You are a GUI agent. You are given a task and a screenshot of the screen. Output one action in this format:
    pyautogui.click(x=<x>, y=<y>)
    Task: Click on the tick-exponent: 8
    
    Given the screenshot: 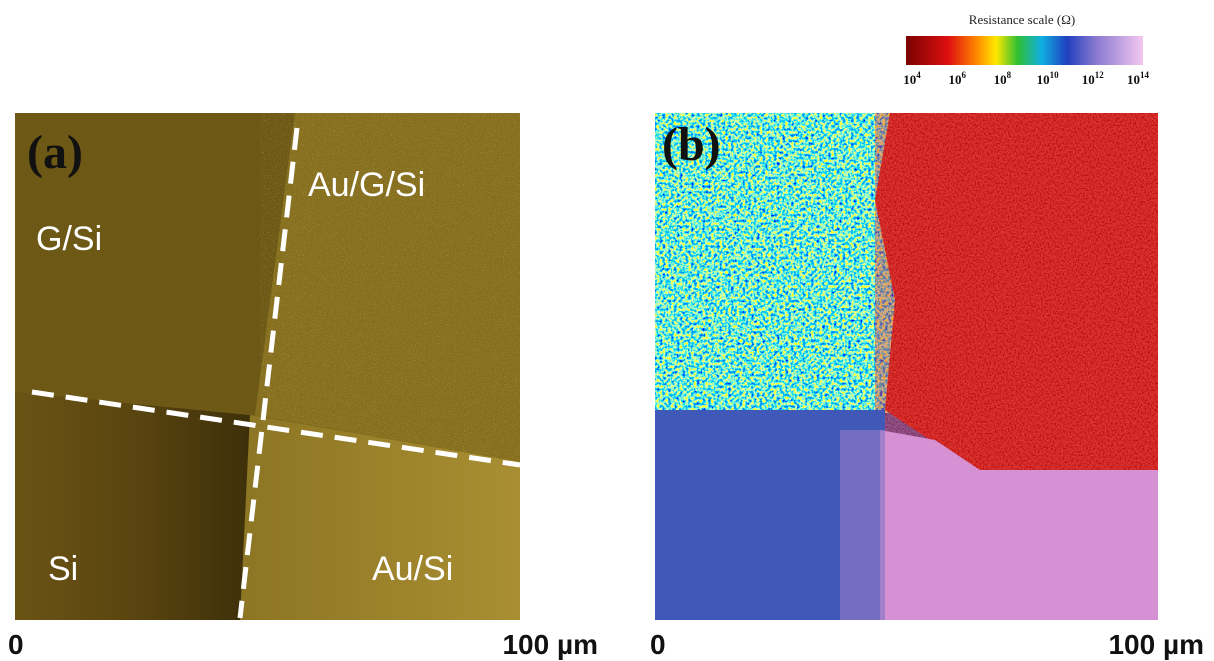 What is the action you would take?
    pyautogui.click(x=1009, y=75)
    